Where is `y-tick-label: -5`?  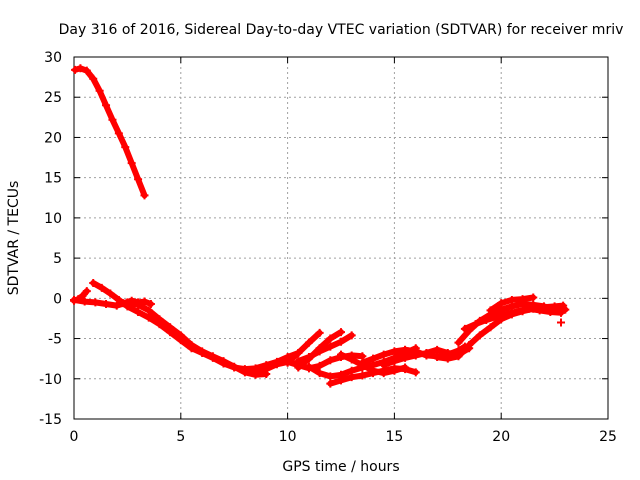
y-tick-label: -5 is located at coordinates (55, 340).